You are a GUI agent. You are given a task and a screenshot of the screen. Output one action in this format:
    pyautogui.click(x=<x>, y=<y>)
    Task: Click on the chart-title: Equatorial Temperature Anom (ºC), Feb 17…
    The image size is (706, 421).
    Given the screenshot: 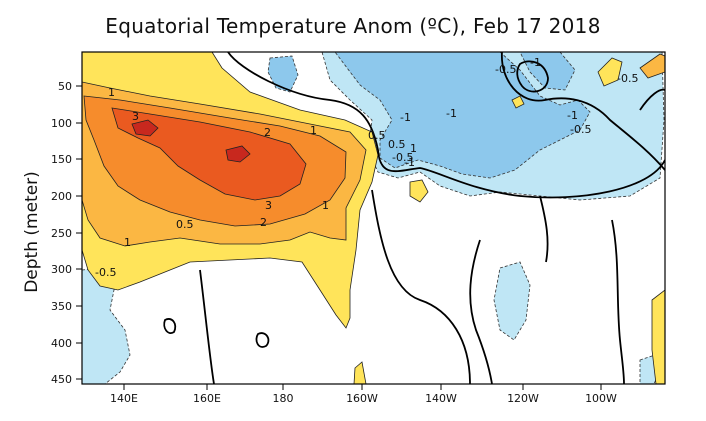 What is the action you would take?
    pyautogui.click(x=353, y=26)
    